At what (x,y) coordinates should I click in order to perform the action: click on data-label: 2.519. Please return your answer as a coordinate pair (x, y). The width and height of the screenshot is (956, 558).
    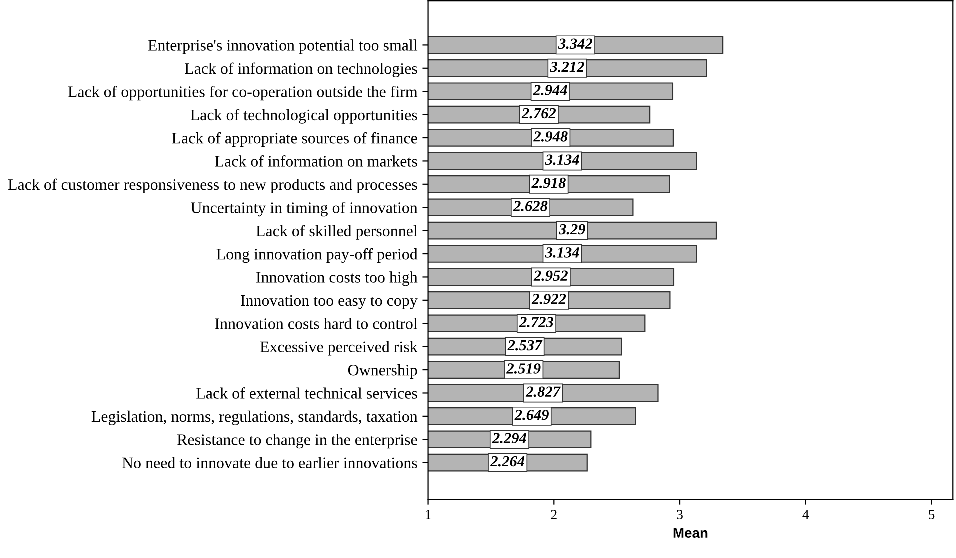
    Looking at the image, I should click on (523, 369).